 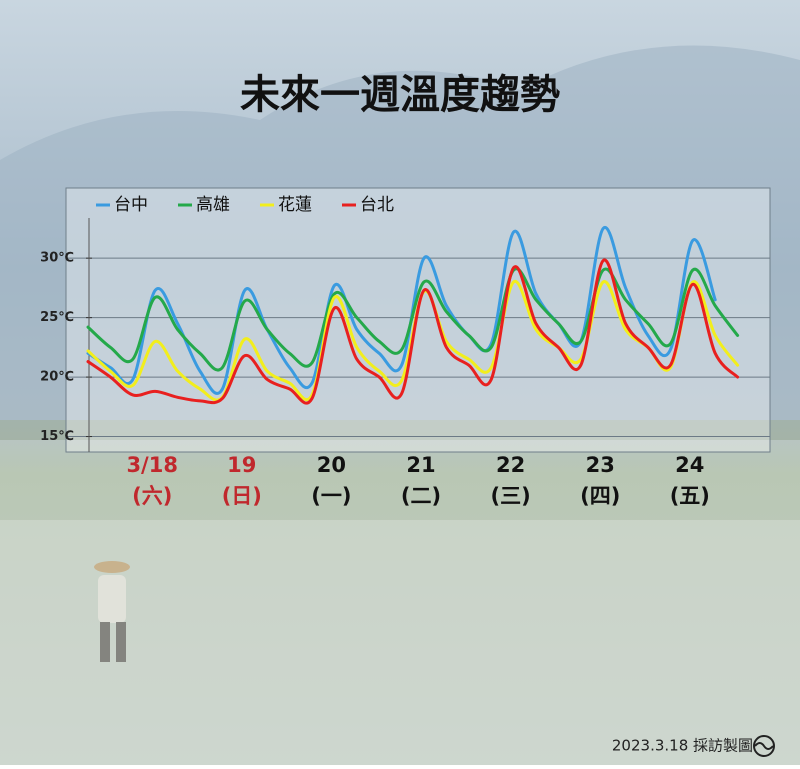 I want to click on day-date: 21, so click(x=420, y=465).